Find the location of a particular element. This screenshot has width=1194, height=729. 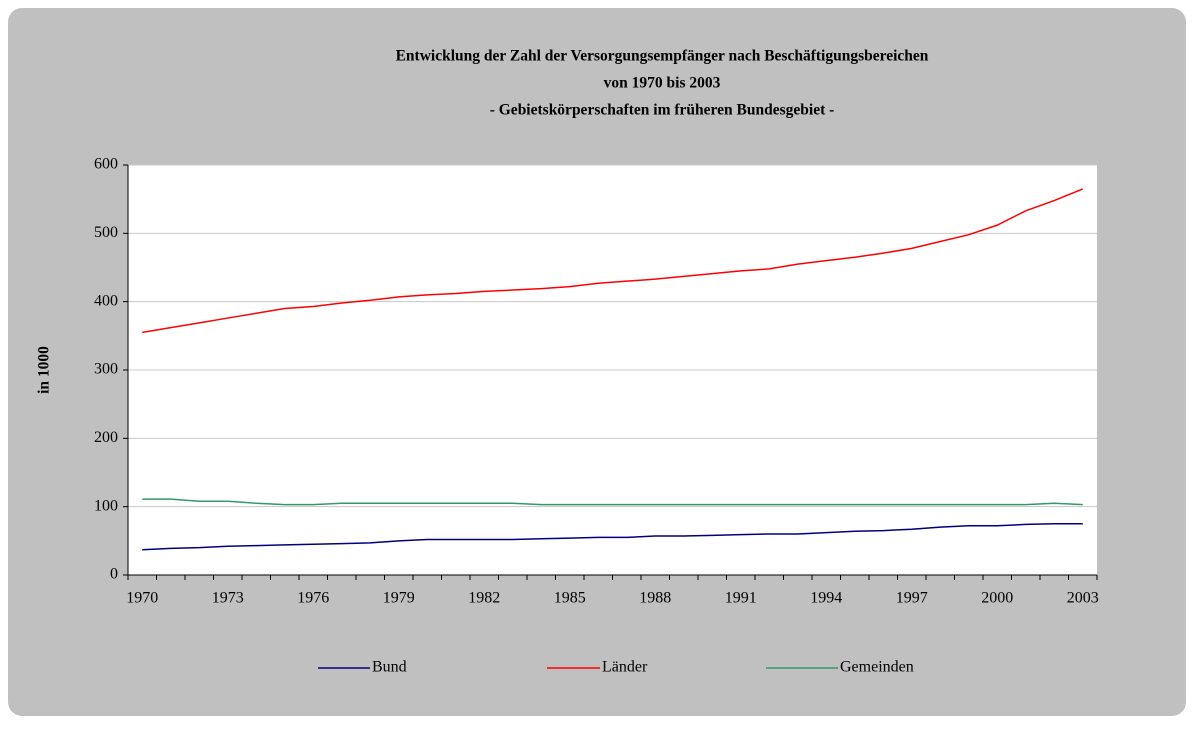

x-tick-label: 1970 is located at coordinates (142, 598).